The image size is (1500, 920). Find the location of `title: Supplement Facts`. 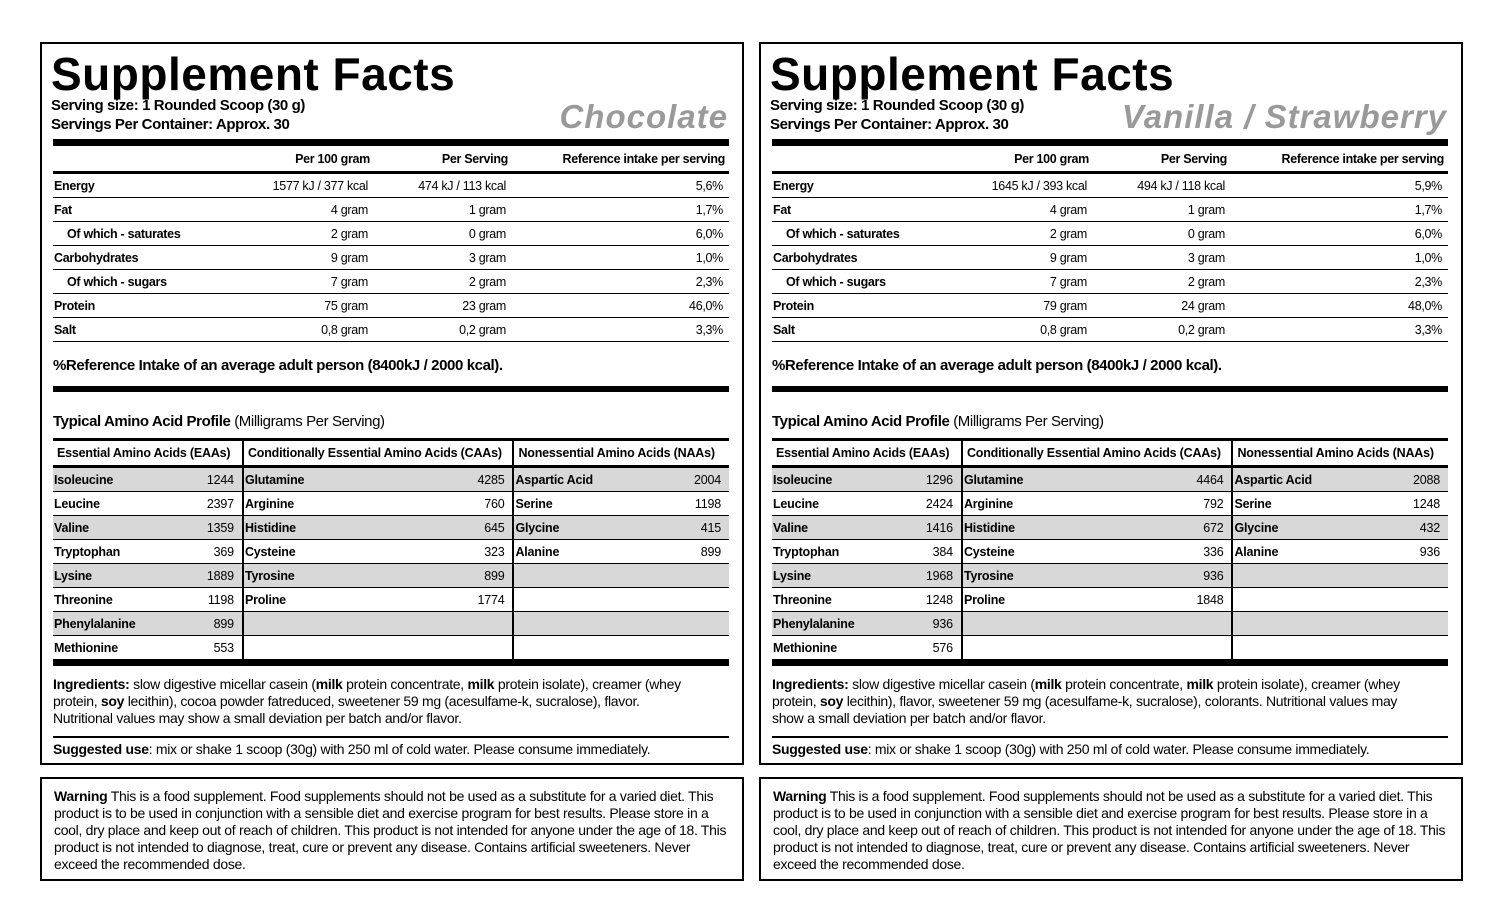

title: Supplement Facts is located at coordinates (972, 74).